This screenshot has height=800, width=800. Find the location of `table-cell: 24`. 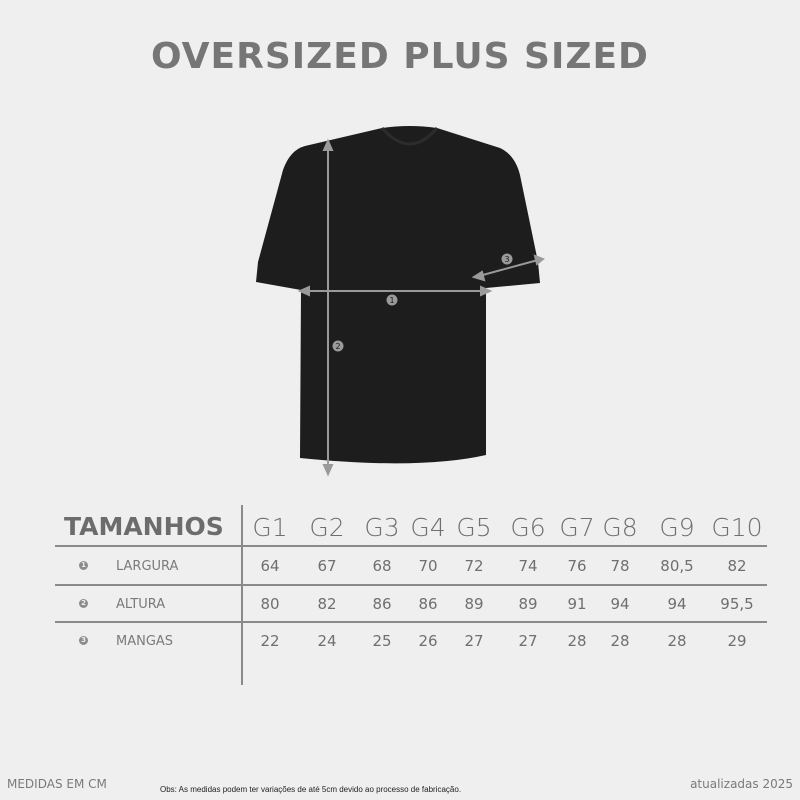

table-cell: 24 is located at coordinates (327, 641).